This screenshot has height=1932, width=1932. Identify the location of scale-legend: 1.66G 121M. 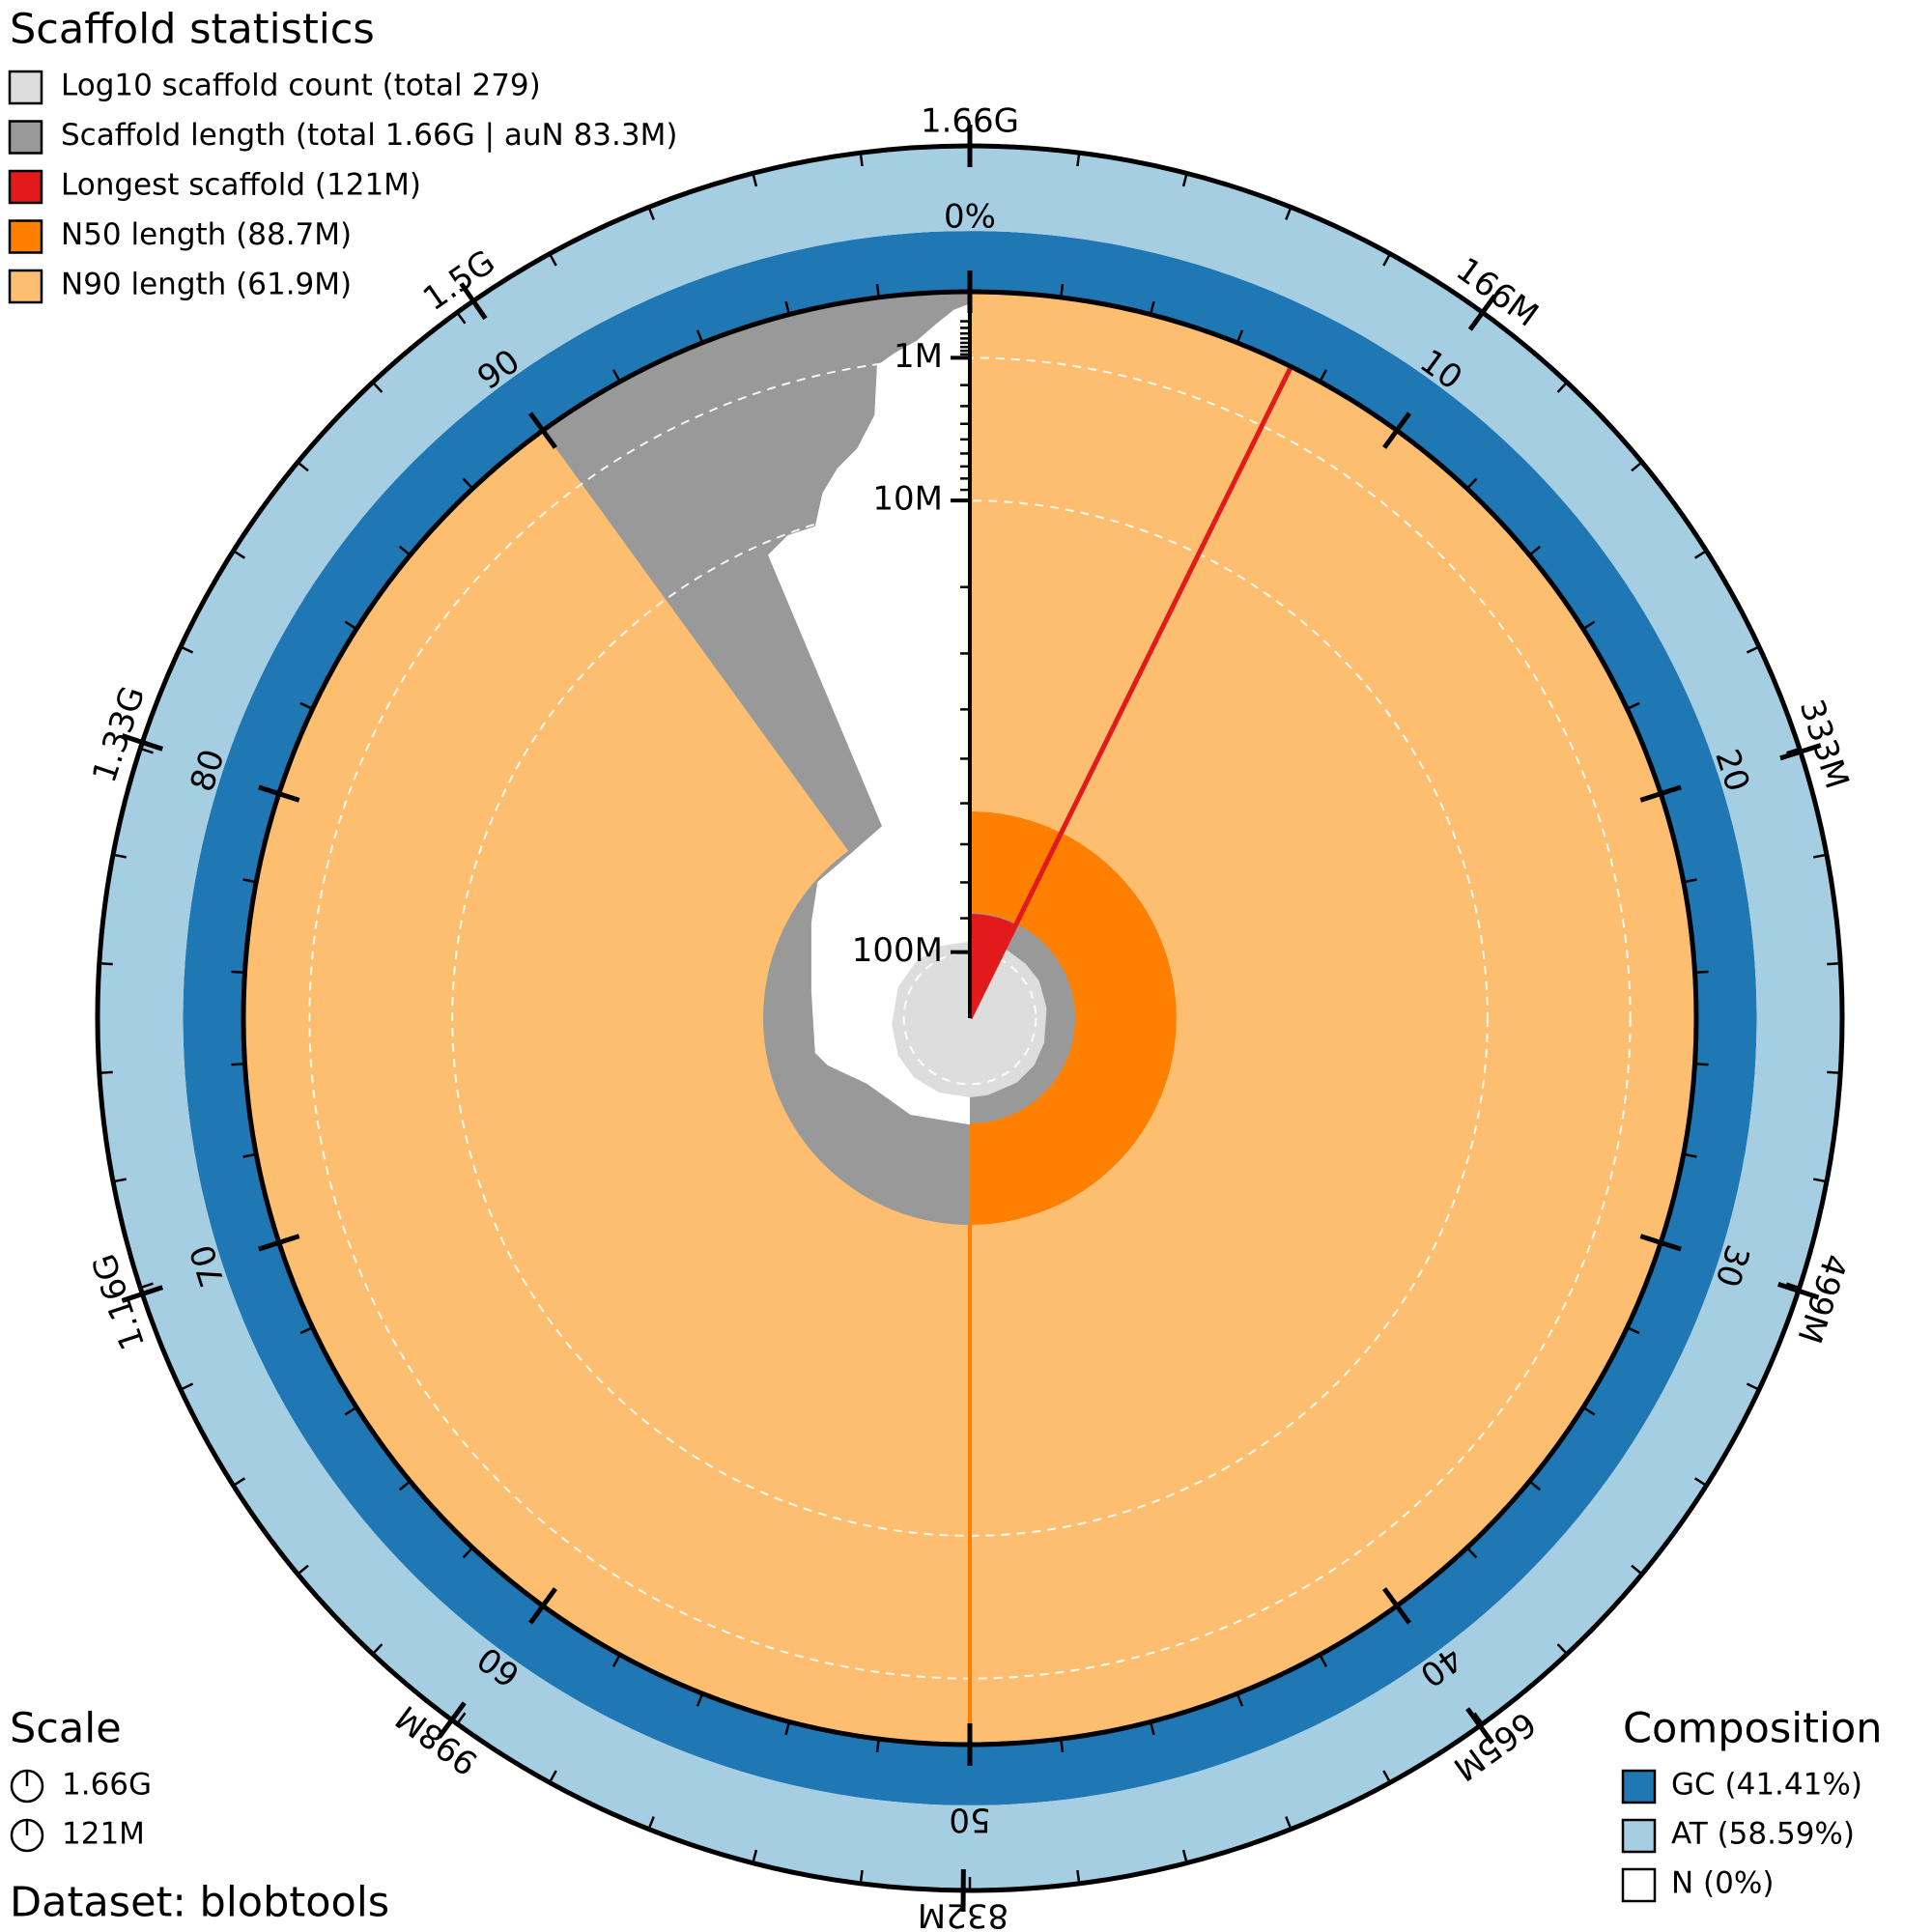
(81, 1810).